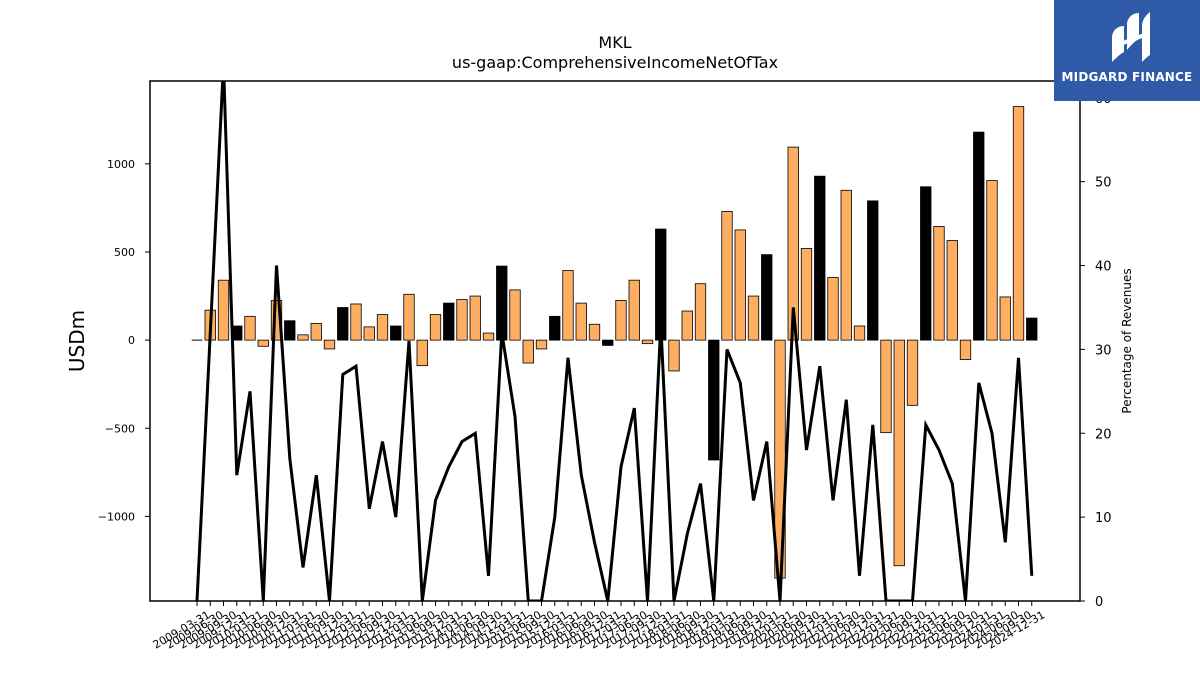 The width and height of the screenshot is (1200, 675). I want to click on brand-logo: MIDGARD FINANCE, so click(1127, 50).